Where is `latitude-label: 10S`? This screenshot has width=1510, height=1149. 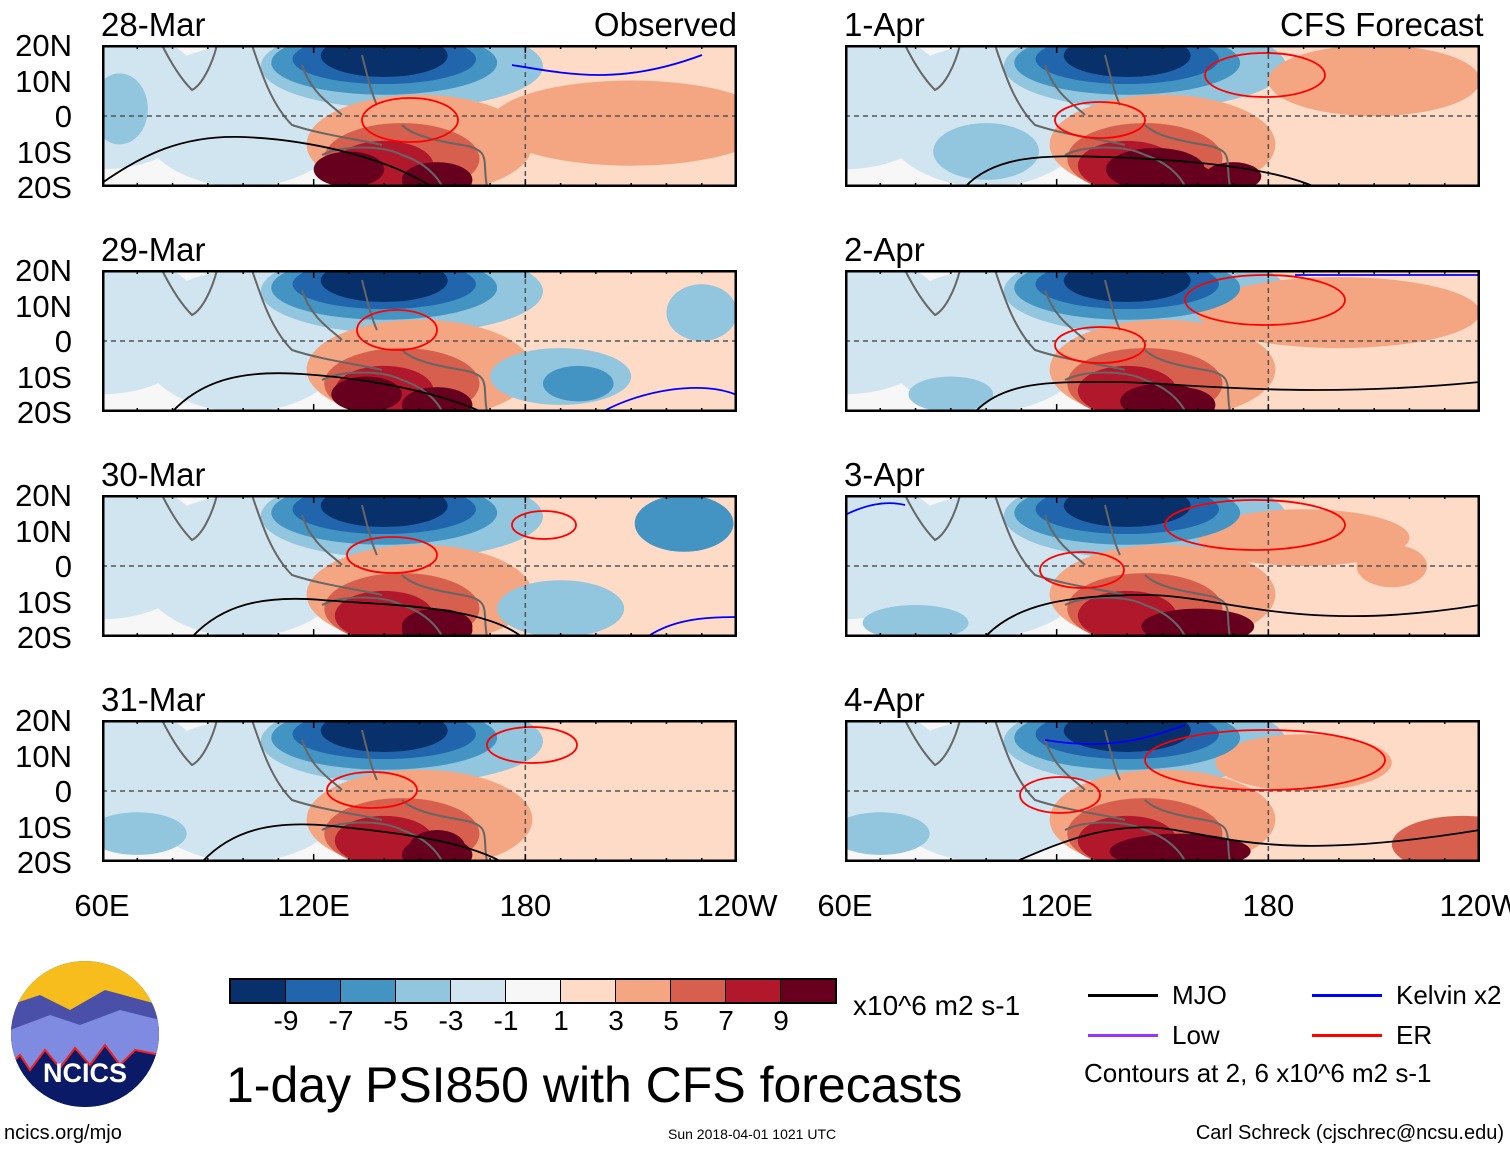 latitude-label: 10S is located at coordinates (44, 827).